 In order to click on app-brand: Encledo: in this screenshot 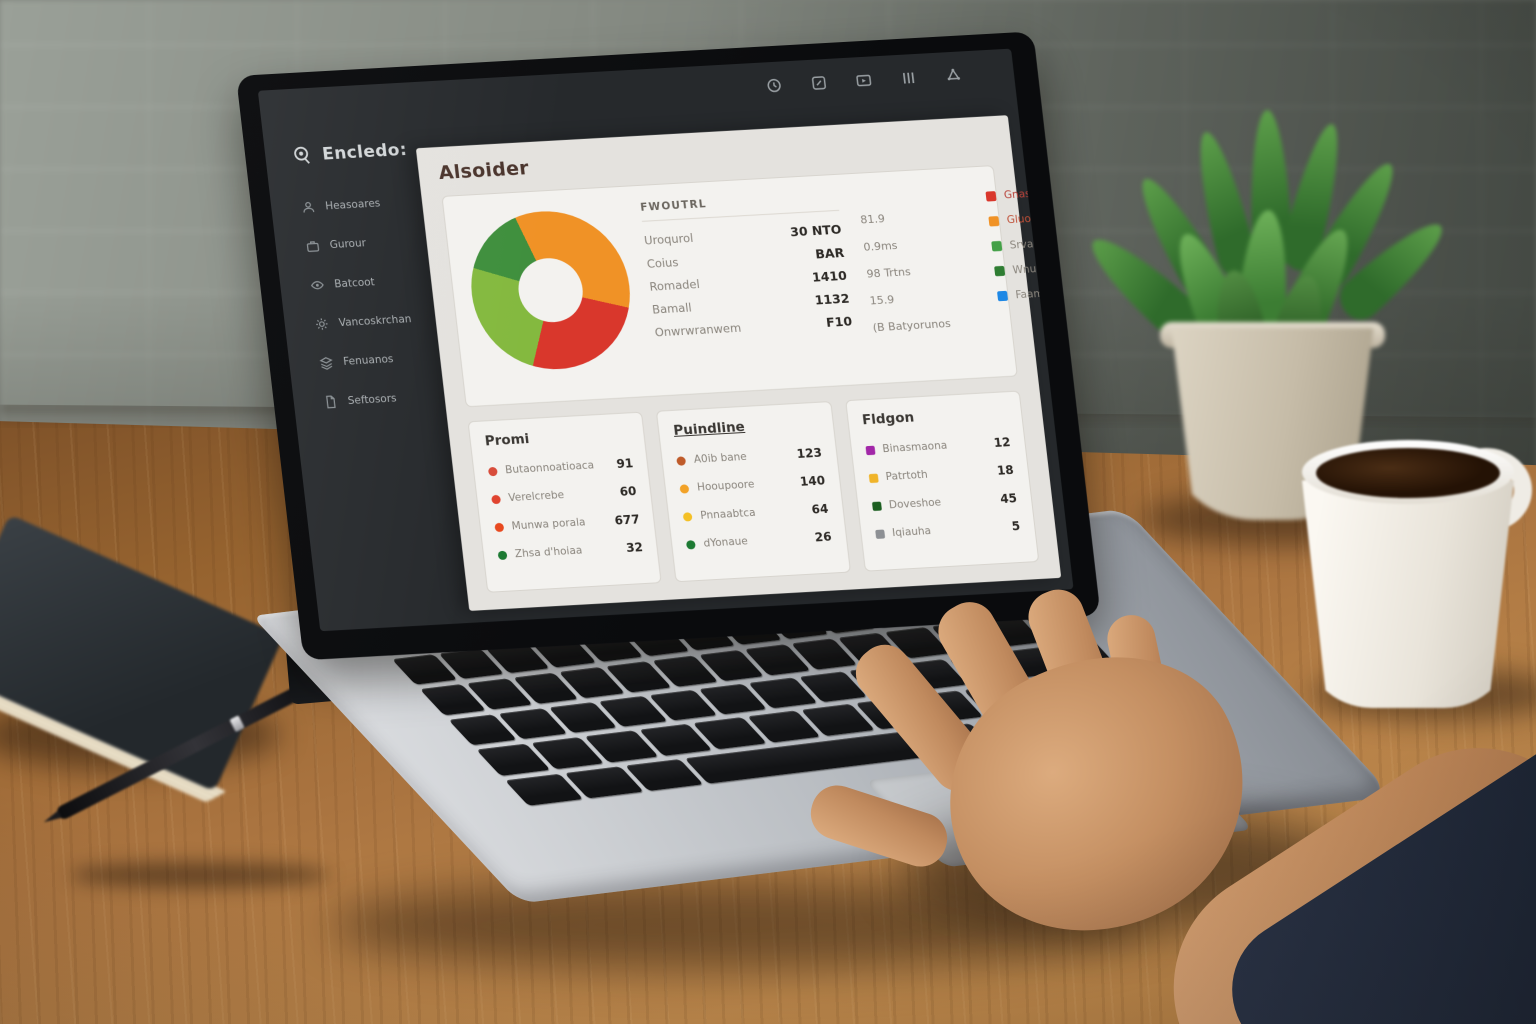, I will do `click(349, 153)`.